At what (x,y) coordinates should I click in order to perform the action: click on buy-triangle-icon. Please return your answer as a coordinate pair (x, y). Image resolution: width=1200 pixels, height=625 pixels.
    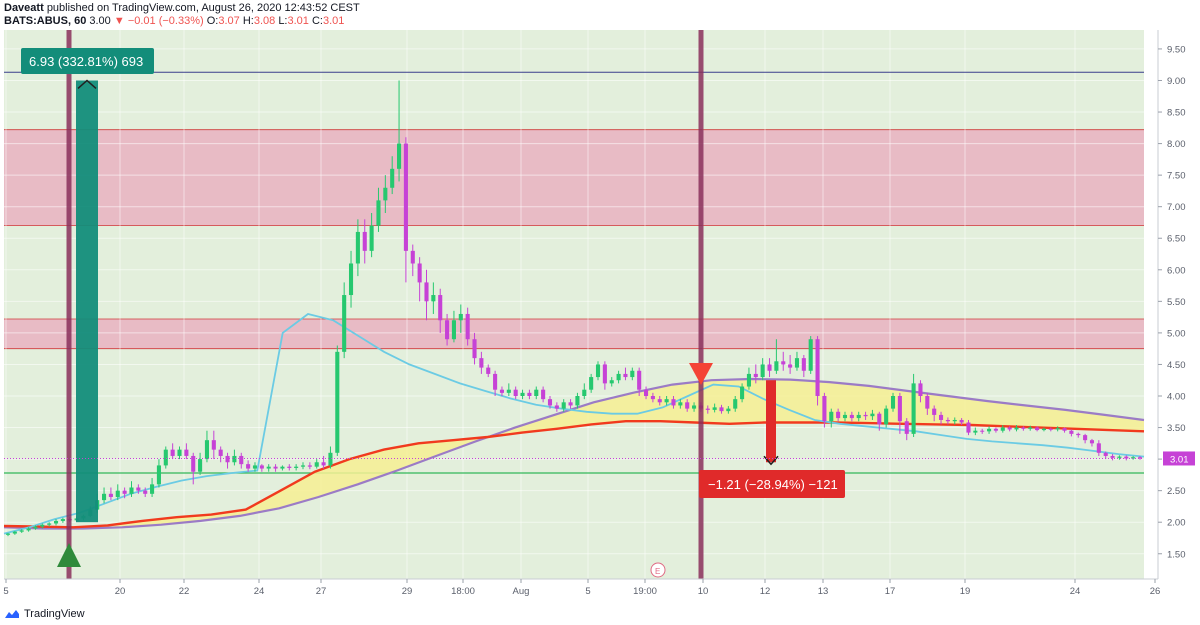
    Looking at the image, I should click on (69, 555).